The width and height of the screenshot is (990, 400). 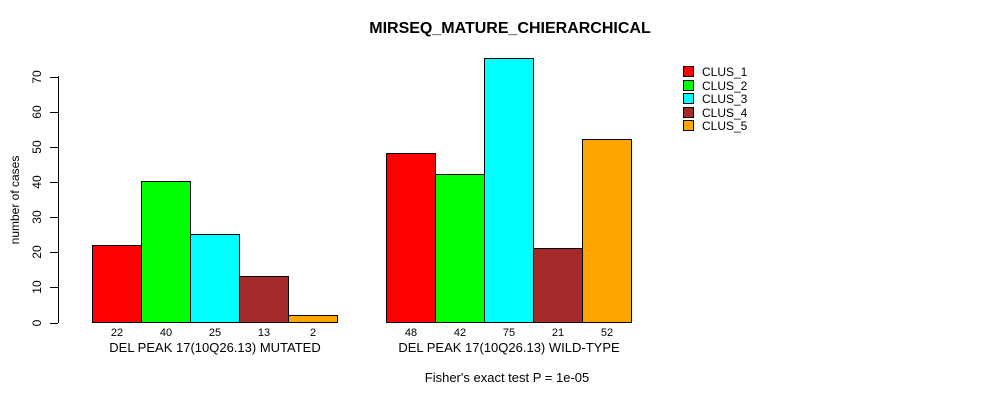 What do you see at coordinates (725, 86) in the screenshot?
I see `legend-label-clus_2: CLUS_2` at bounding box center [725, 86].